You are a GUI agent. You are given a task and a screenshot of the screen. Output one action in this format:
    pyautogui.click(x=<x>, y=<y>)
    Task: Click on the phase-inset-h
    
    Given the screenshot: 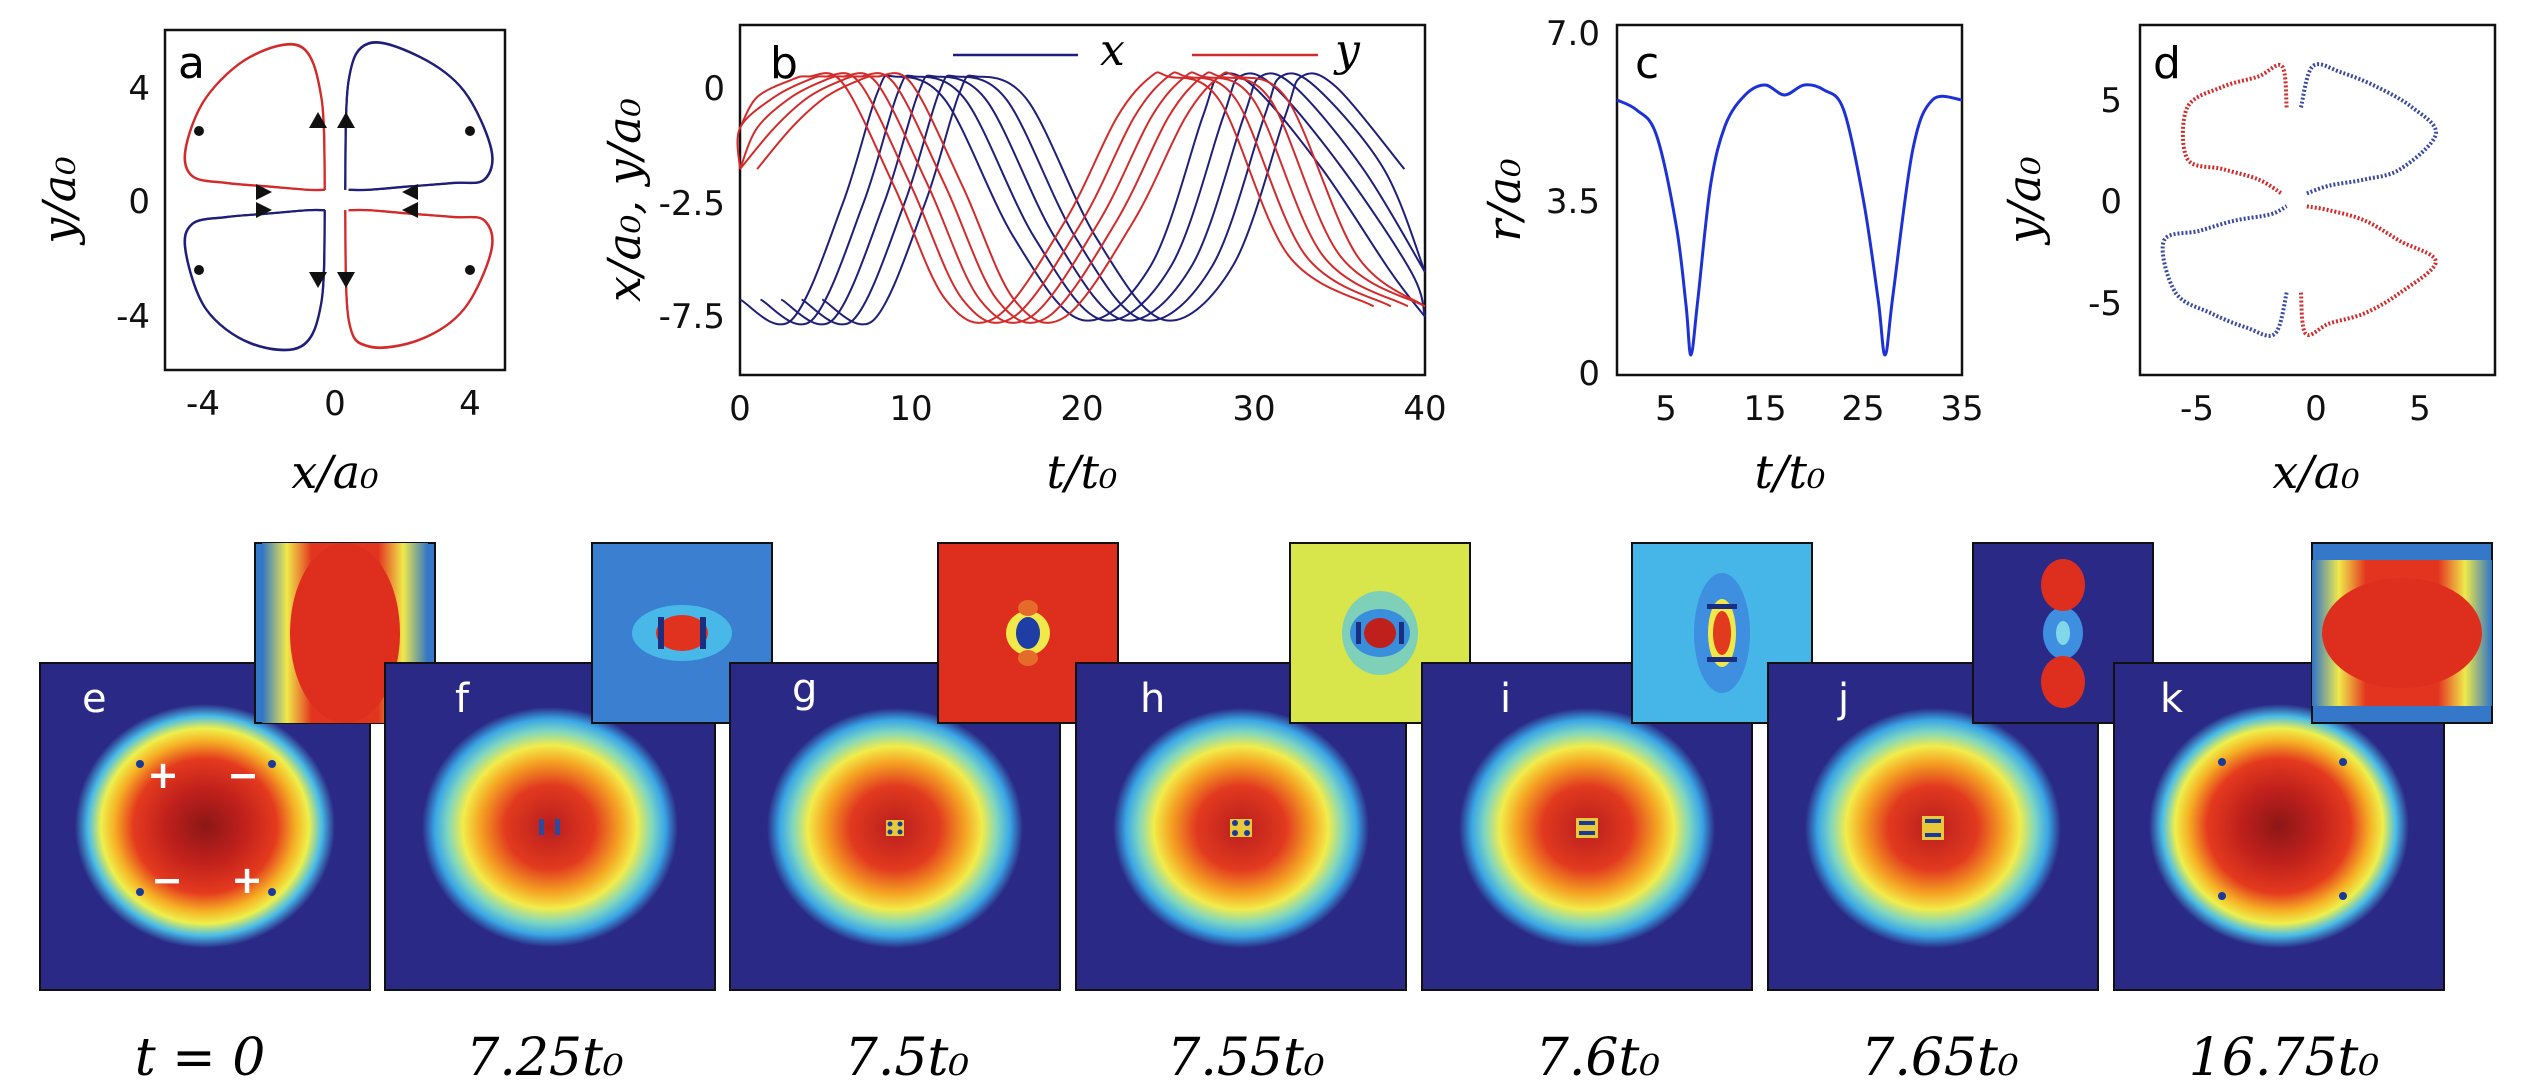 What is the action you would take?
    pyautogui.click(x=1380, y=633)
    